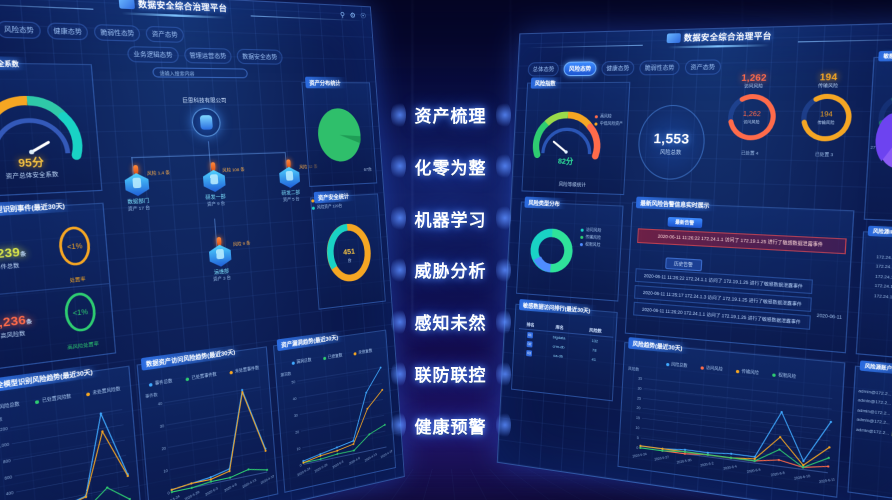 The image size is (892, 500). What do you see at coordinates (168, 493) in the screenshot?
I see `svg-text: 0` at bounding box center [168, 493].